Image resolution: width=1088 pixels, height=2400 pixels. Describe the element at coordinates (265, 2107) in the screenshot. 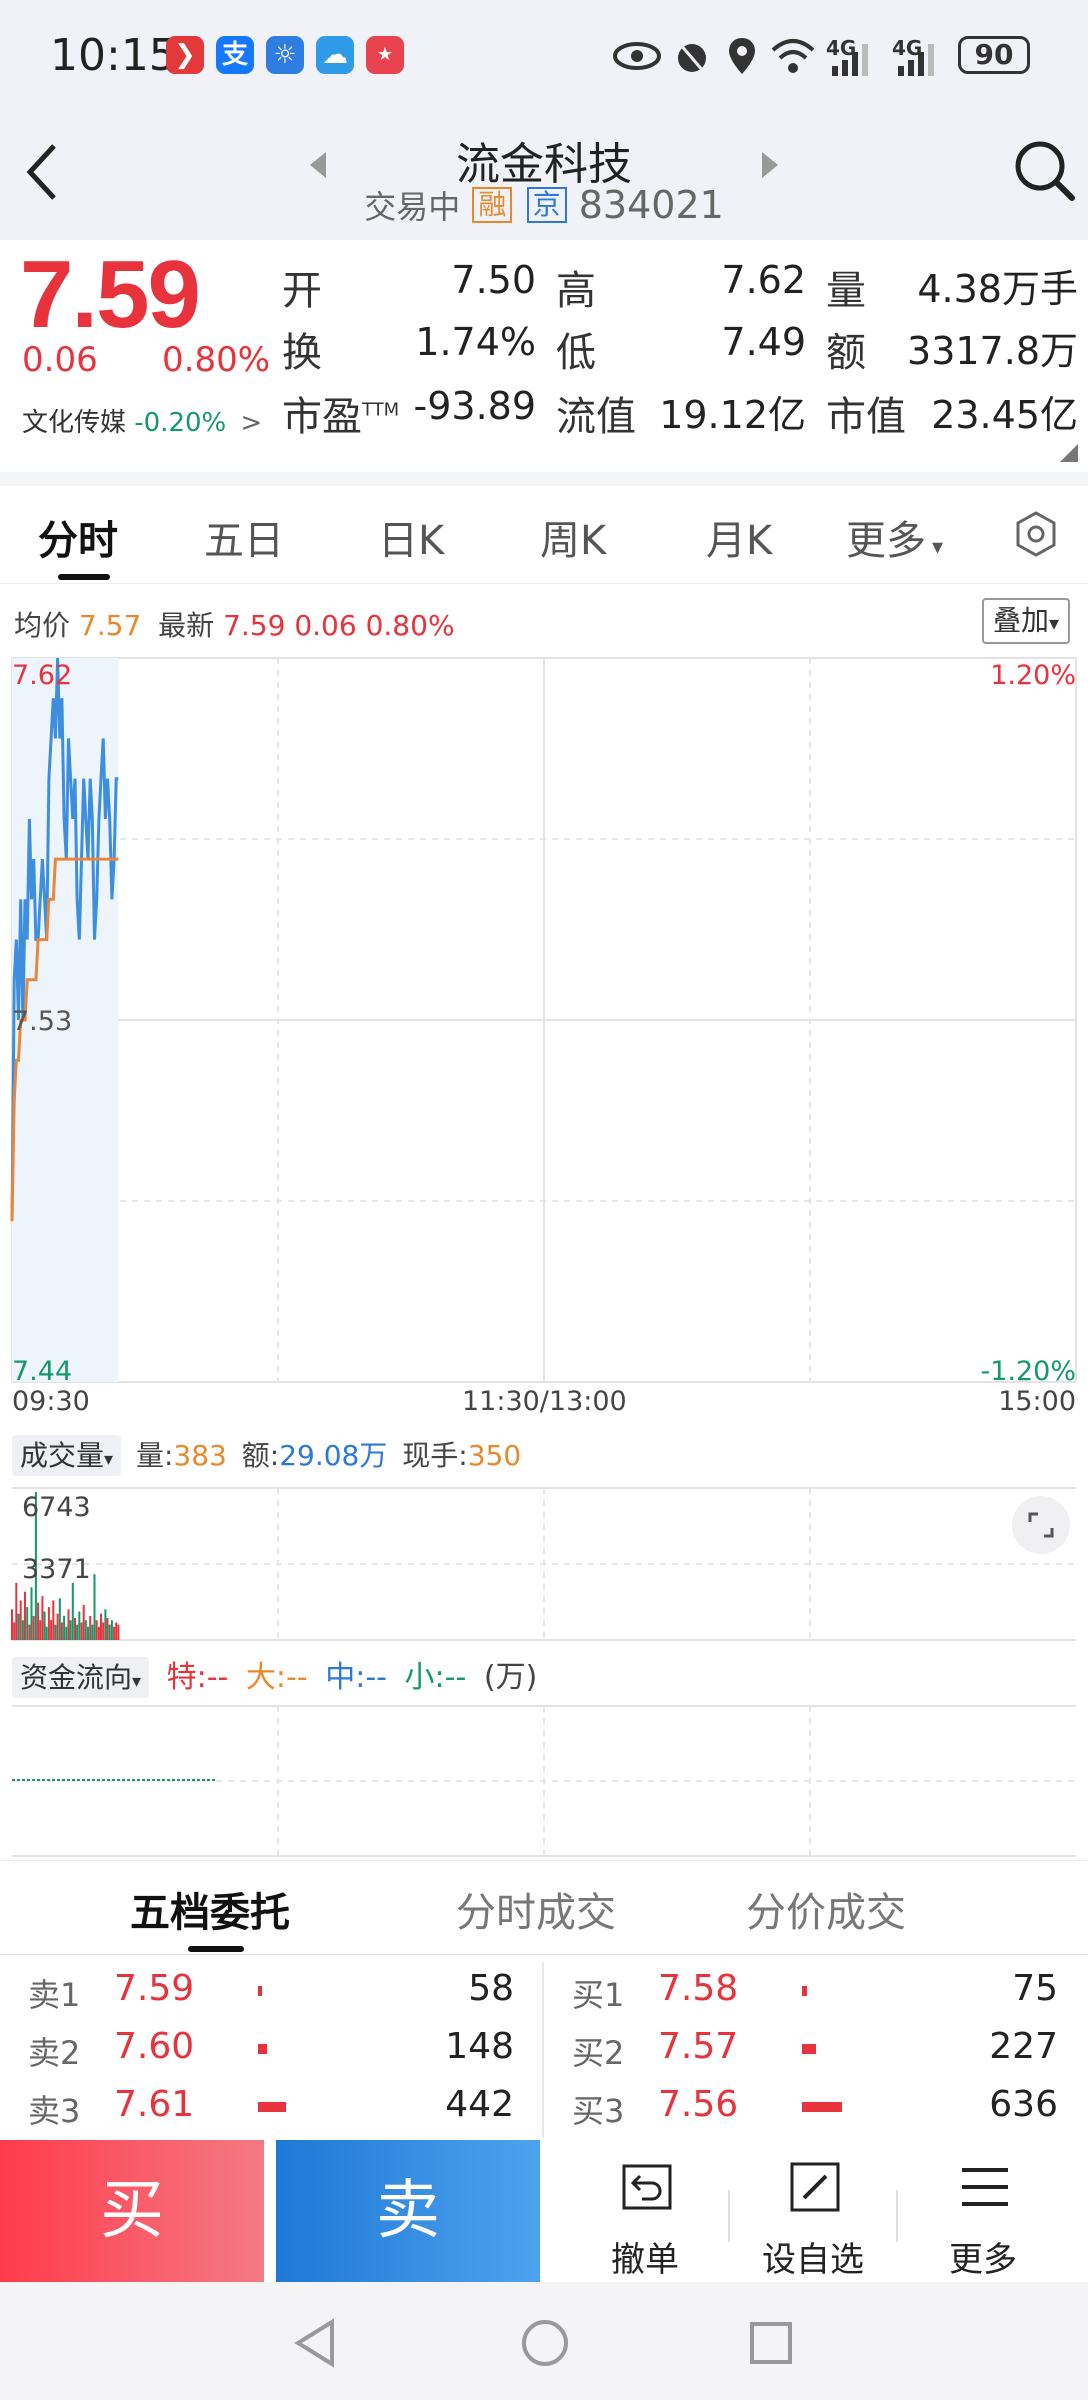

I see `ask-row: 卖3 7.61 442` at that location.